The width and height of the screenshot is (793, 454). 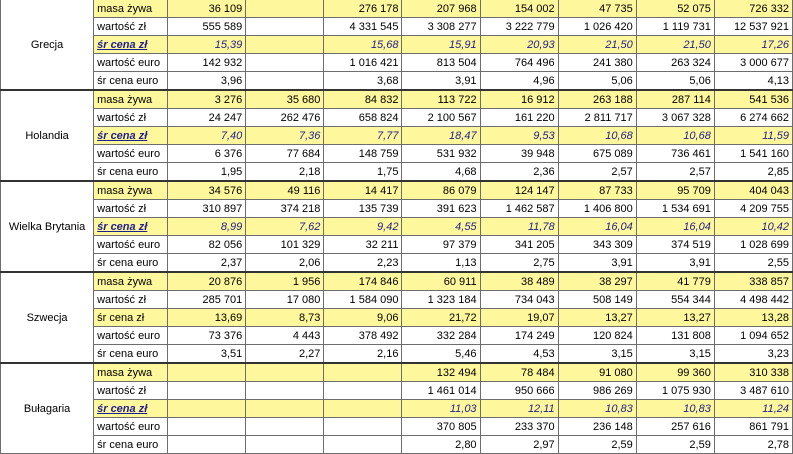 I want to click on value-cell: 5,06, so click(x=675, y=81).